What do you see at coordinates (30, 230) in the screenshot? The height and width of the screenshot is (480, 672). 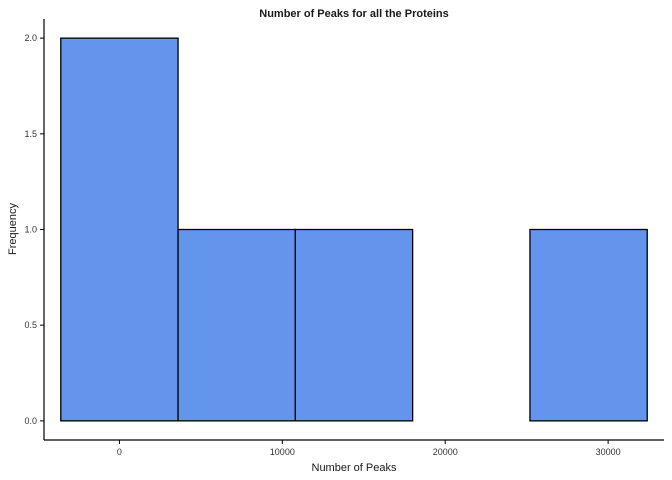 I see `y-tick-label: 1.0` at bounding box center [30, 230].